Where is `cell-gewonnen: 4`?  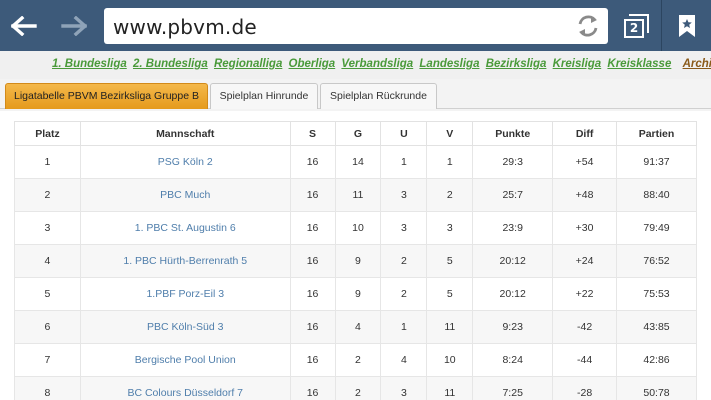
cell-gewonnen: 4 is located at coordinates (358, 327).